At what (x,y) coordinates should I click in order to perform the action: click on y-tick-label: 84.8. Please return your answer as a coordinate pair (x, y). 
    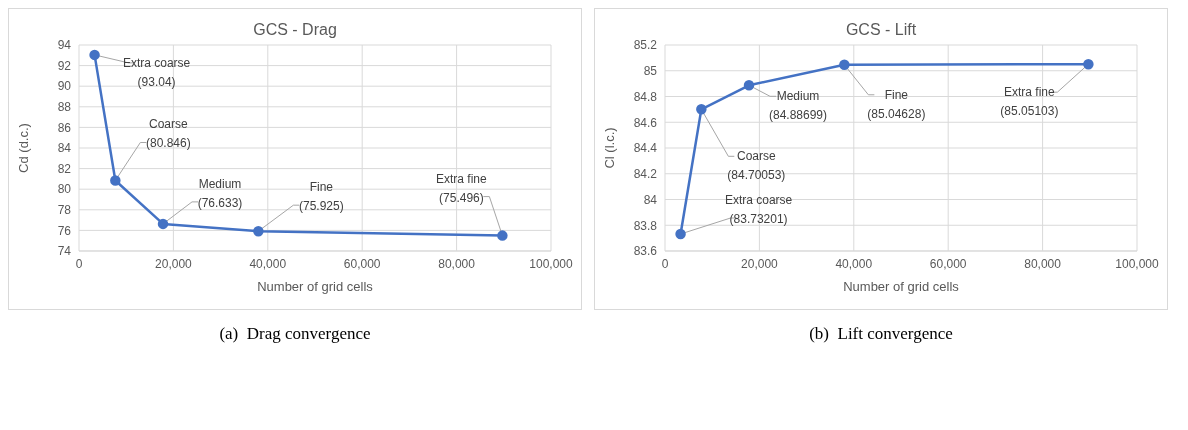
    Looking at the image, I should click on (645, 96).